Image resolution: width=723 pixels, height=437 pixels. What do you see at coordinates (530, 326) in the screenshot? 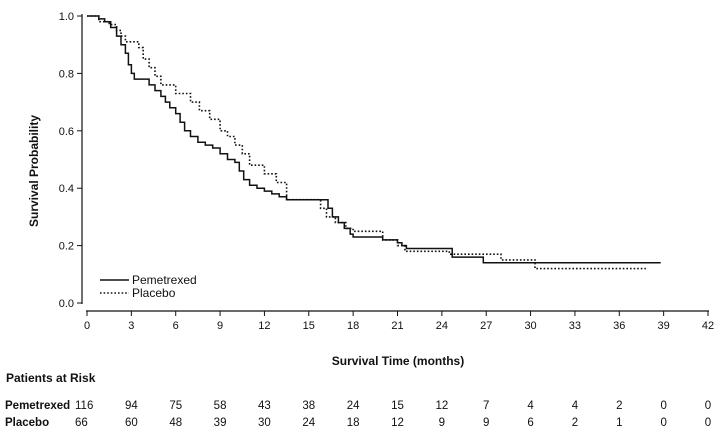
I see `x-tick-label: 30` at bounding box center [530, 326].